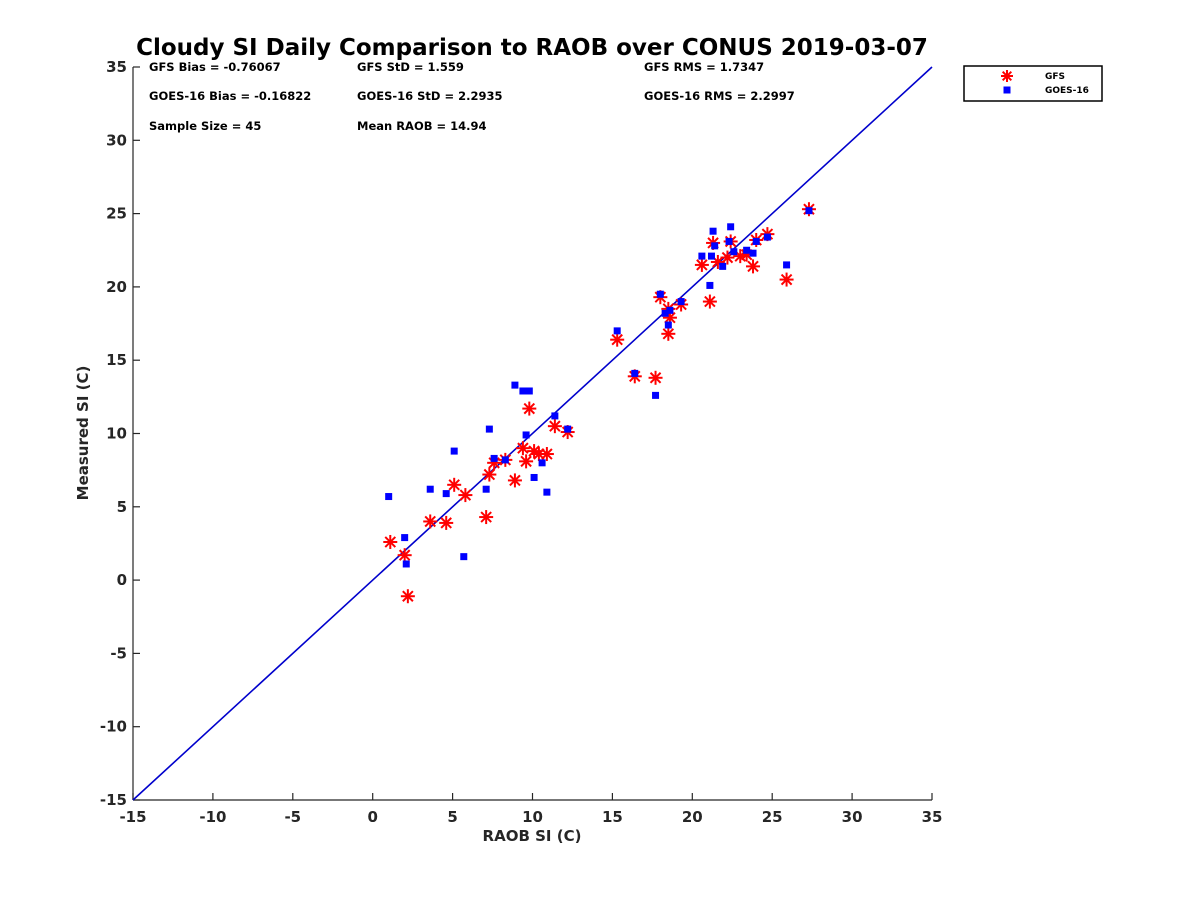  What do you see at coordinates (116, 434) in the screenshot?
I see `y-tick-label: 10` at bounding box center [116, 434].